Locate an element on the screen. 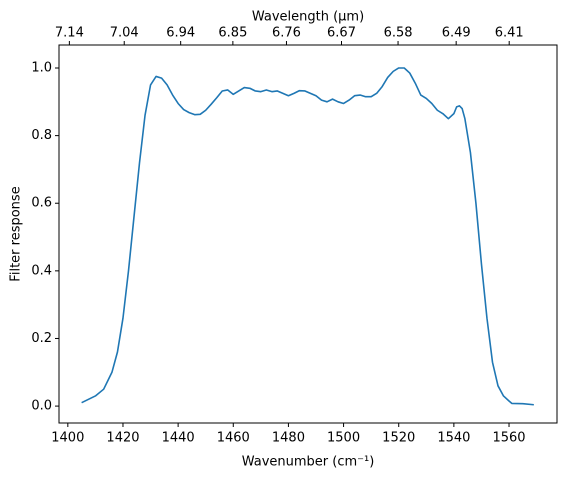 This screenshot has height=480, width=570. x-tick-label: 1560 is located at coordinates (508, 438).